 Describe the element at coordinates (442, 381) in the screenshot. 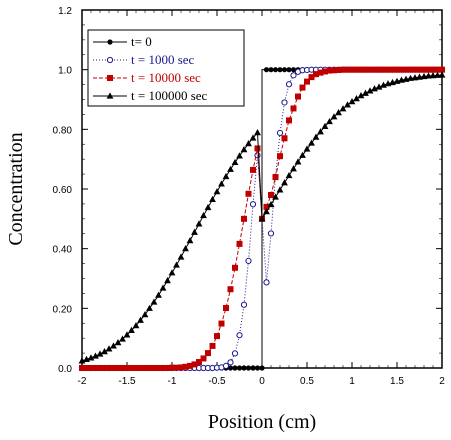

I see `x-tick-label: 2` at that location.